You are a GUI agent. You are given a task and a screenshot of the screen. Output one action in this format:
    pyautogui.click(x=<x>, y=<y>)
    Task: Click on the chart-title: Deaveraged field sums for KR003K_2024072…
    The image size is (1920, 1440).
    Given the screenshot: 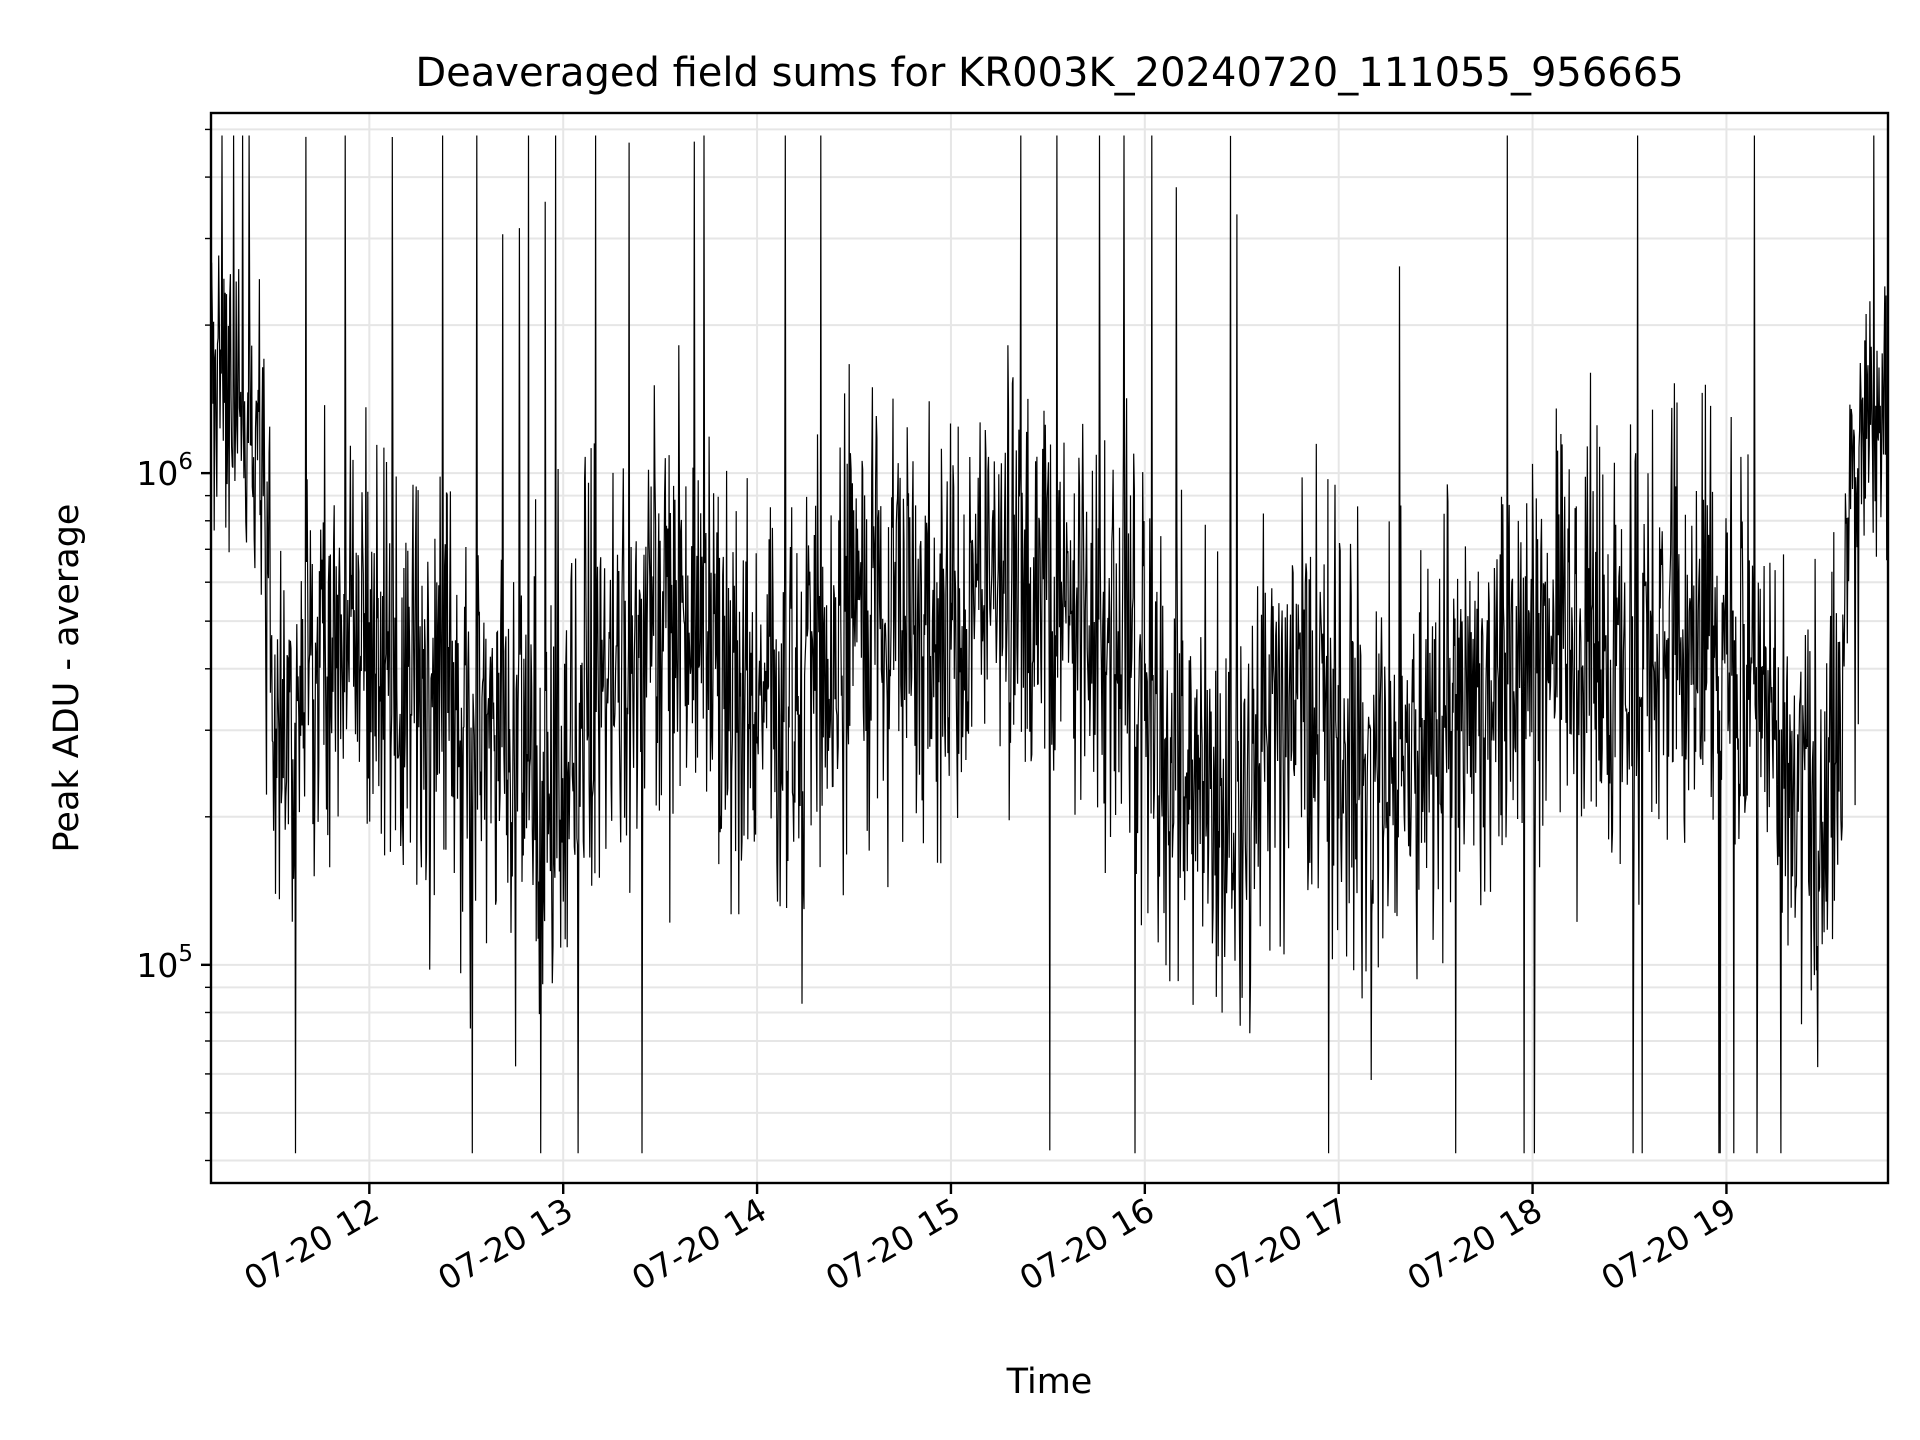 What is the action you would take?
    pyautogui.click(x=1049, y=73)
    